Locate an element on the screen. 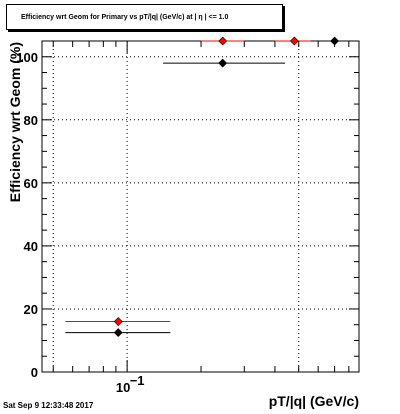 Image resolution: width=400 pixels, height=414 pixels. x-axis-title: pT/|q| (GeV/c) is located at coordinates (314, 401).